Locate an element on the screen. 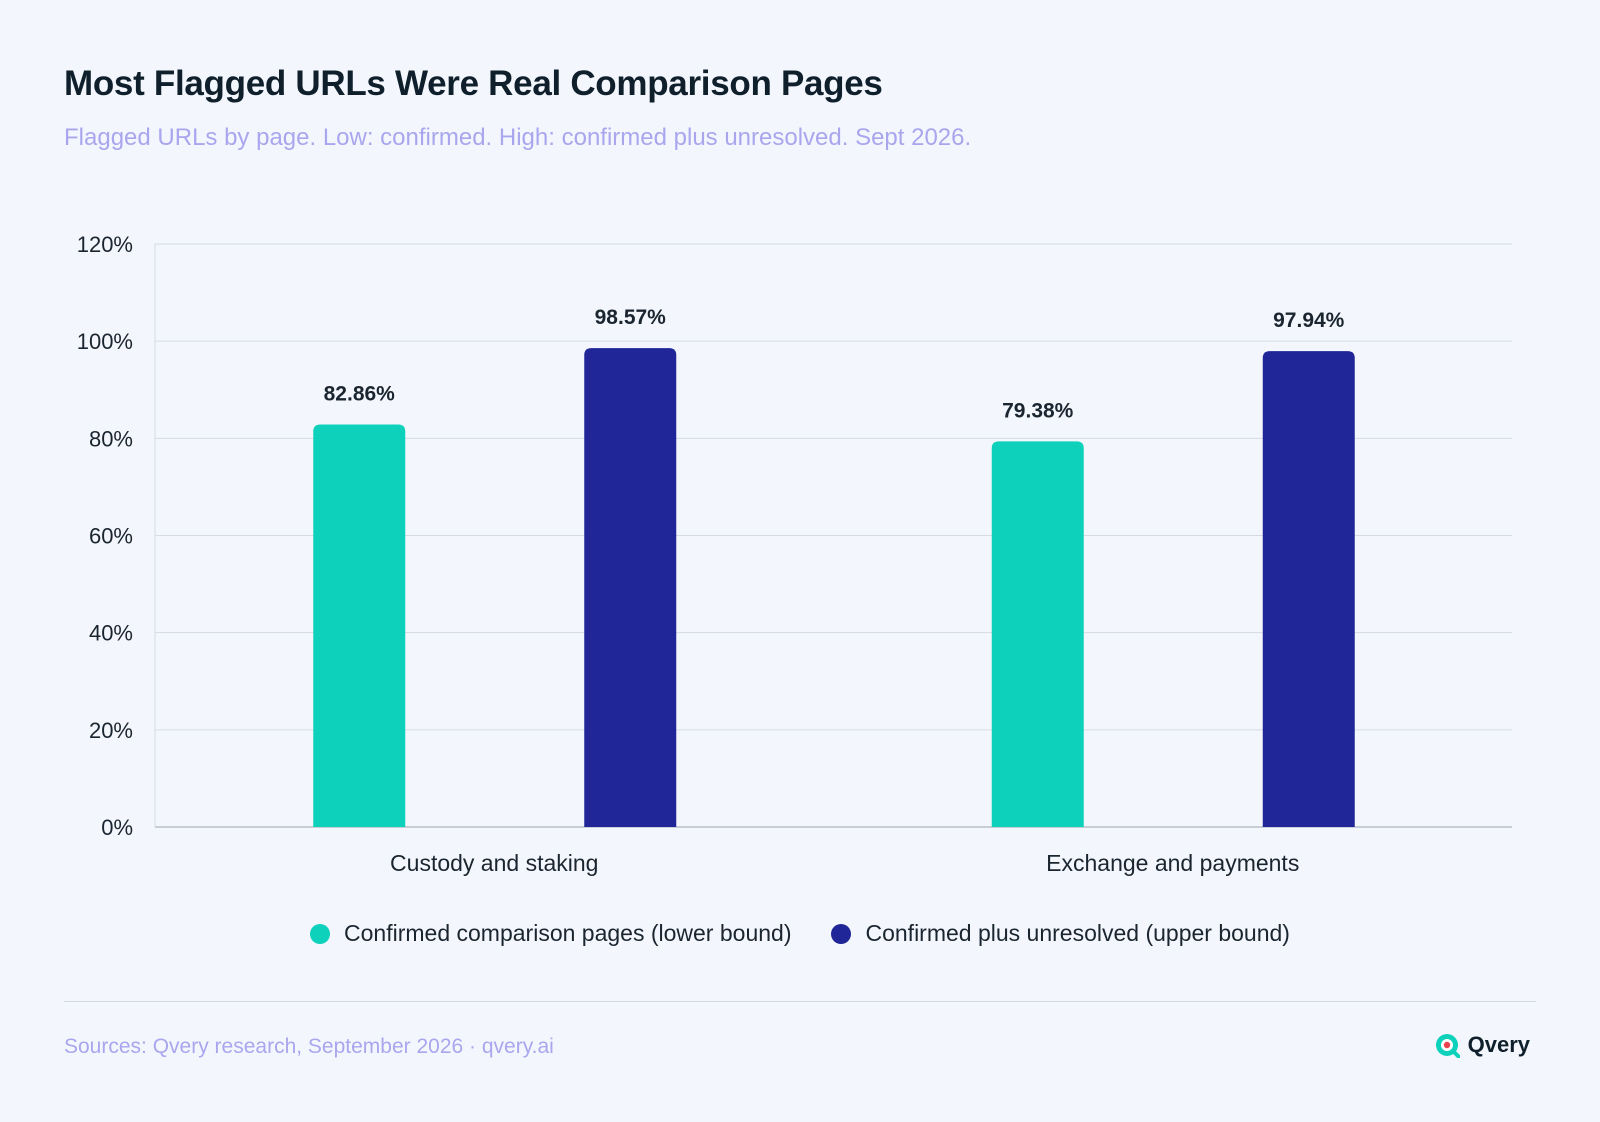 The width and height of the screenshot is (1600, 1122). brand: Qvery is located at coordinates (1482, 1045).